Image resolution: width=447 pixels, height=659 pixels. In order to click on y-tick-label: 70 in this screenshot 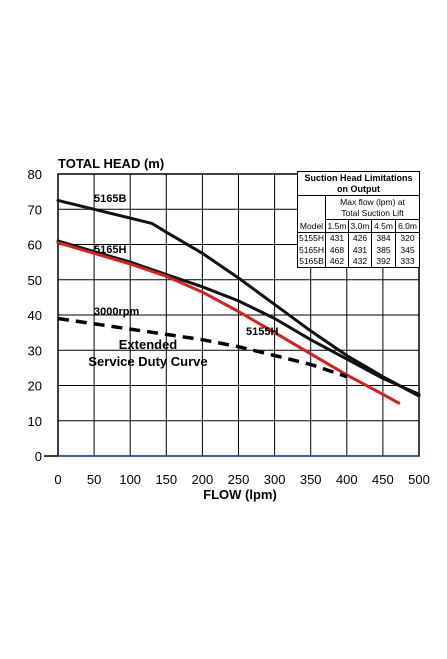, I will do `click(35, 209)`.